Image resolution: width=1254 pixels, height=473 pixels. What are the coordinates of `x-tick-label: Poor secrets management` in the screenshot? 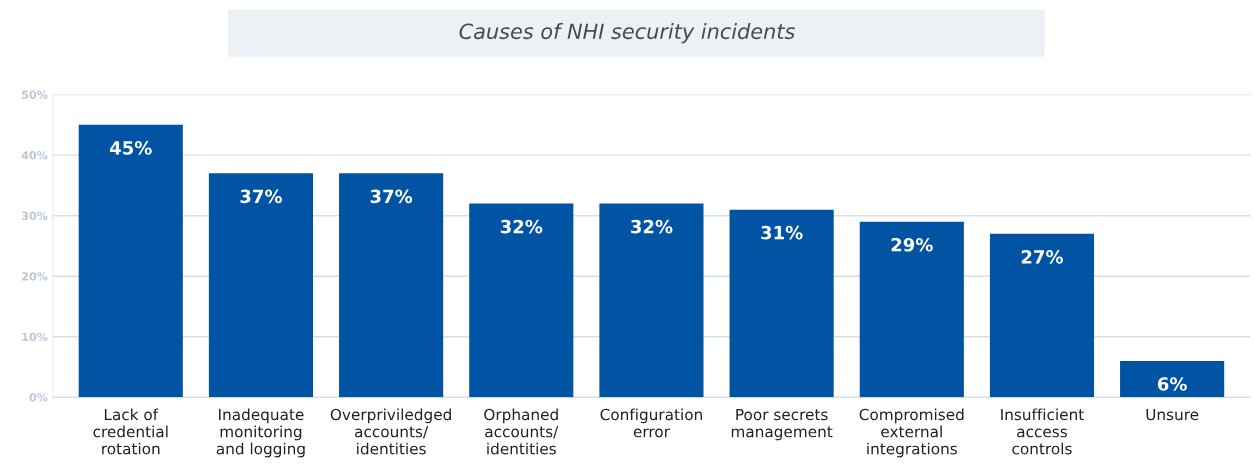 It's located at (782, 424).